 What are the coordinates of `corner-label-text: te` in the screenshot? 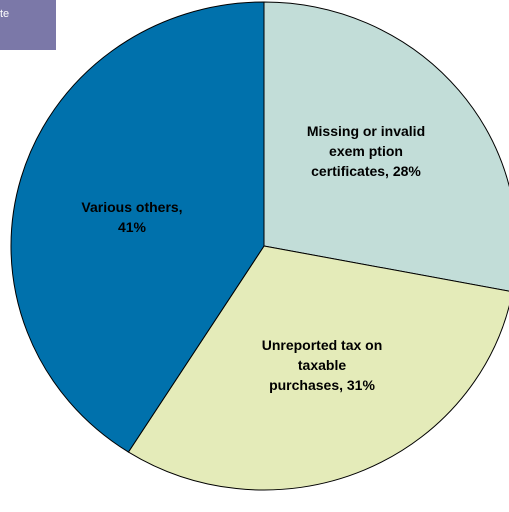 It's located at (5, 14).